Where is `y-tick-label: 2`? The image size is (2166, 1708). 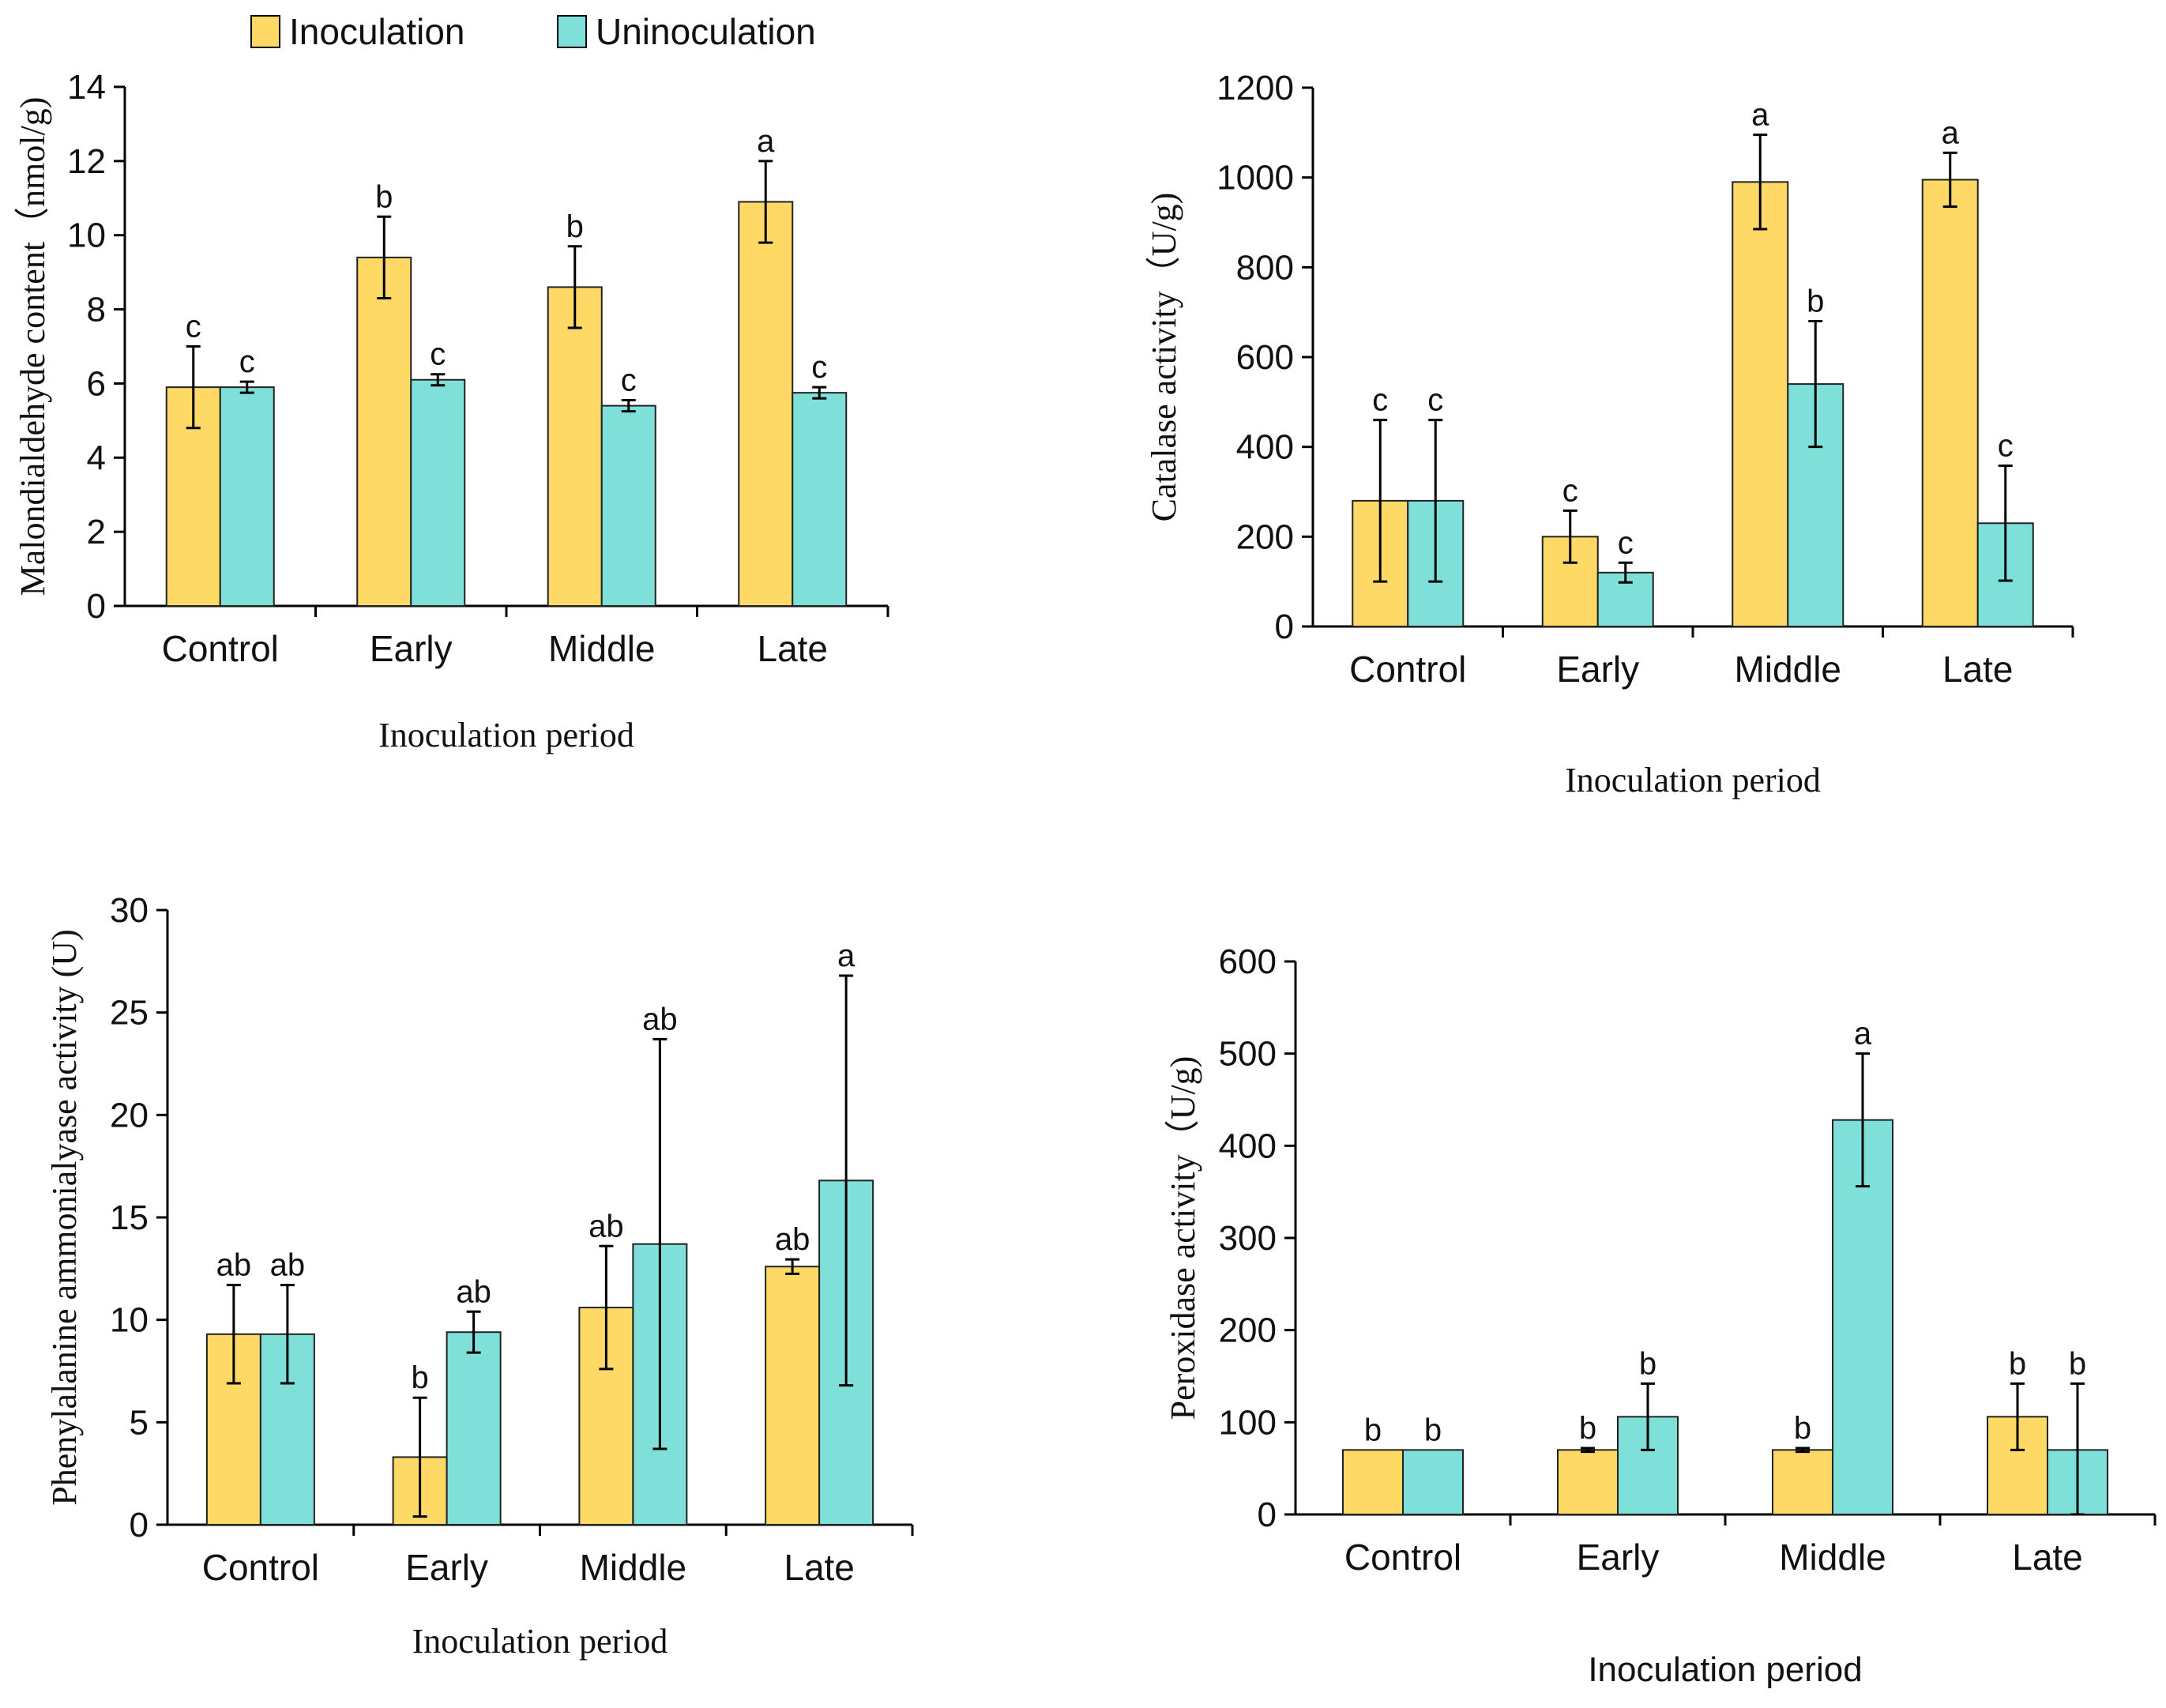
y-tick-label: 2 is located at coordinates (96, 532).